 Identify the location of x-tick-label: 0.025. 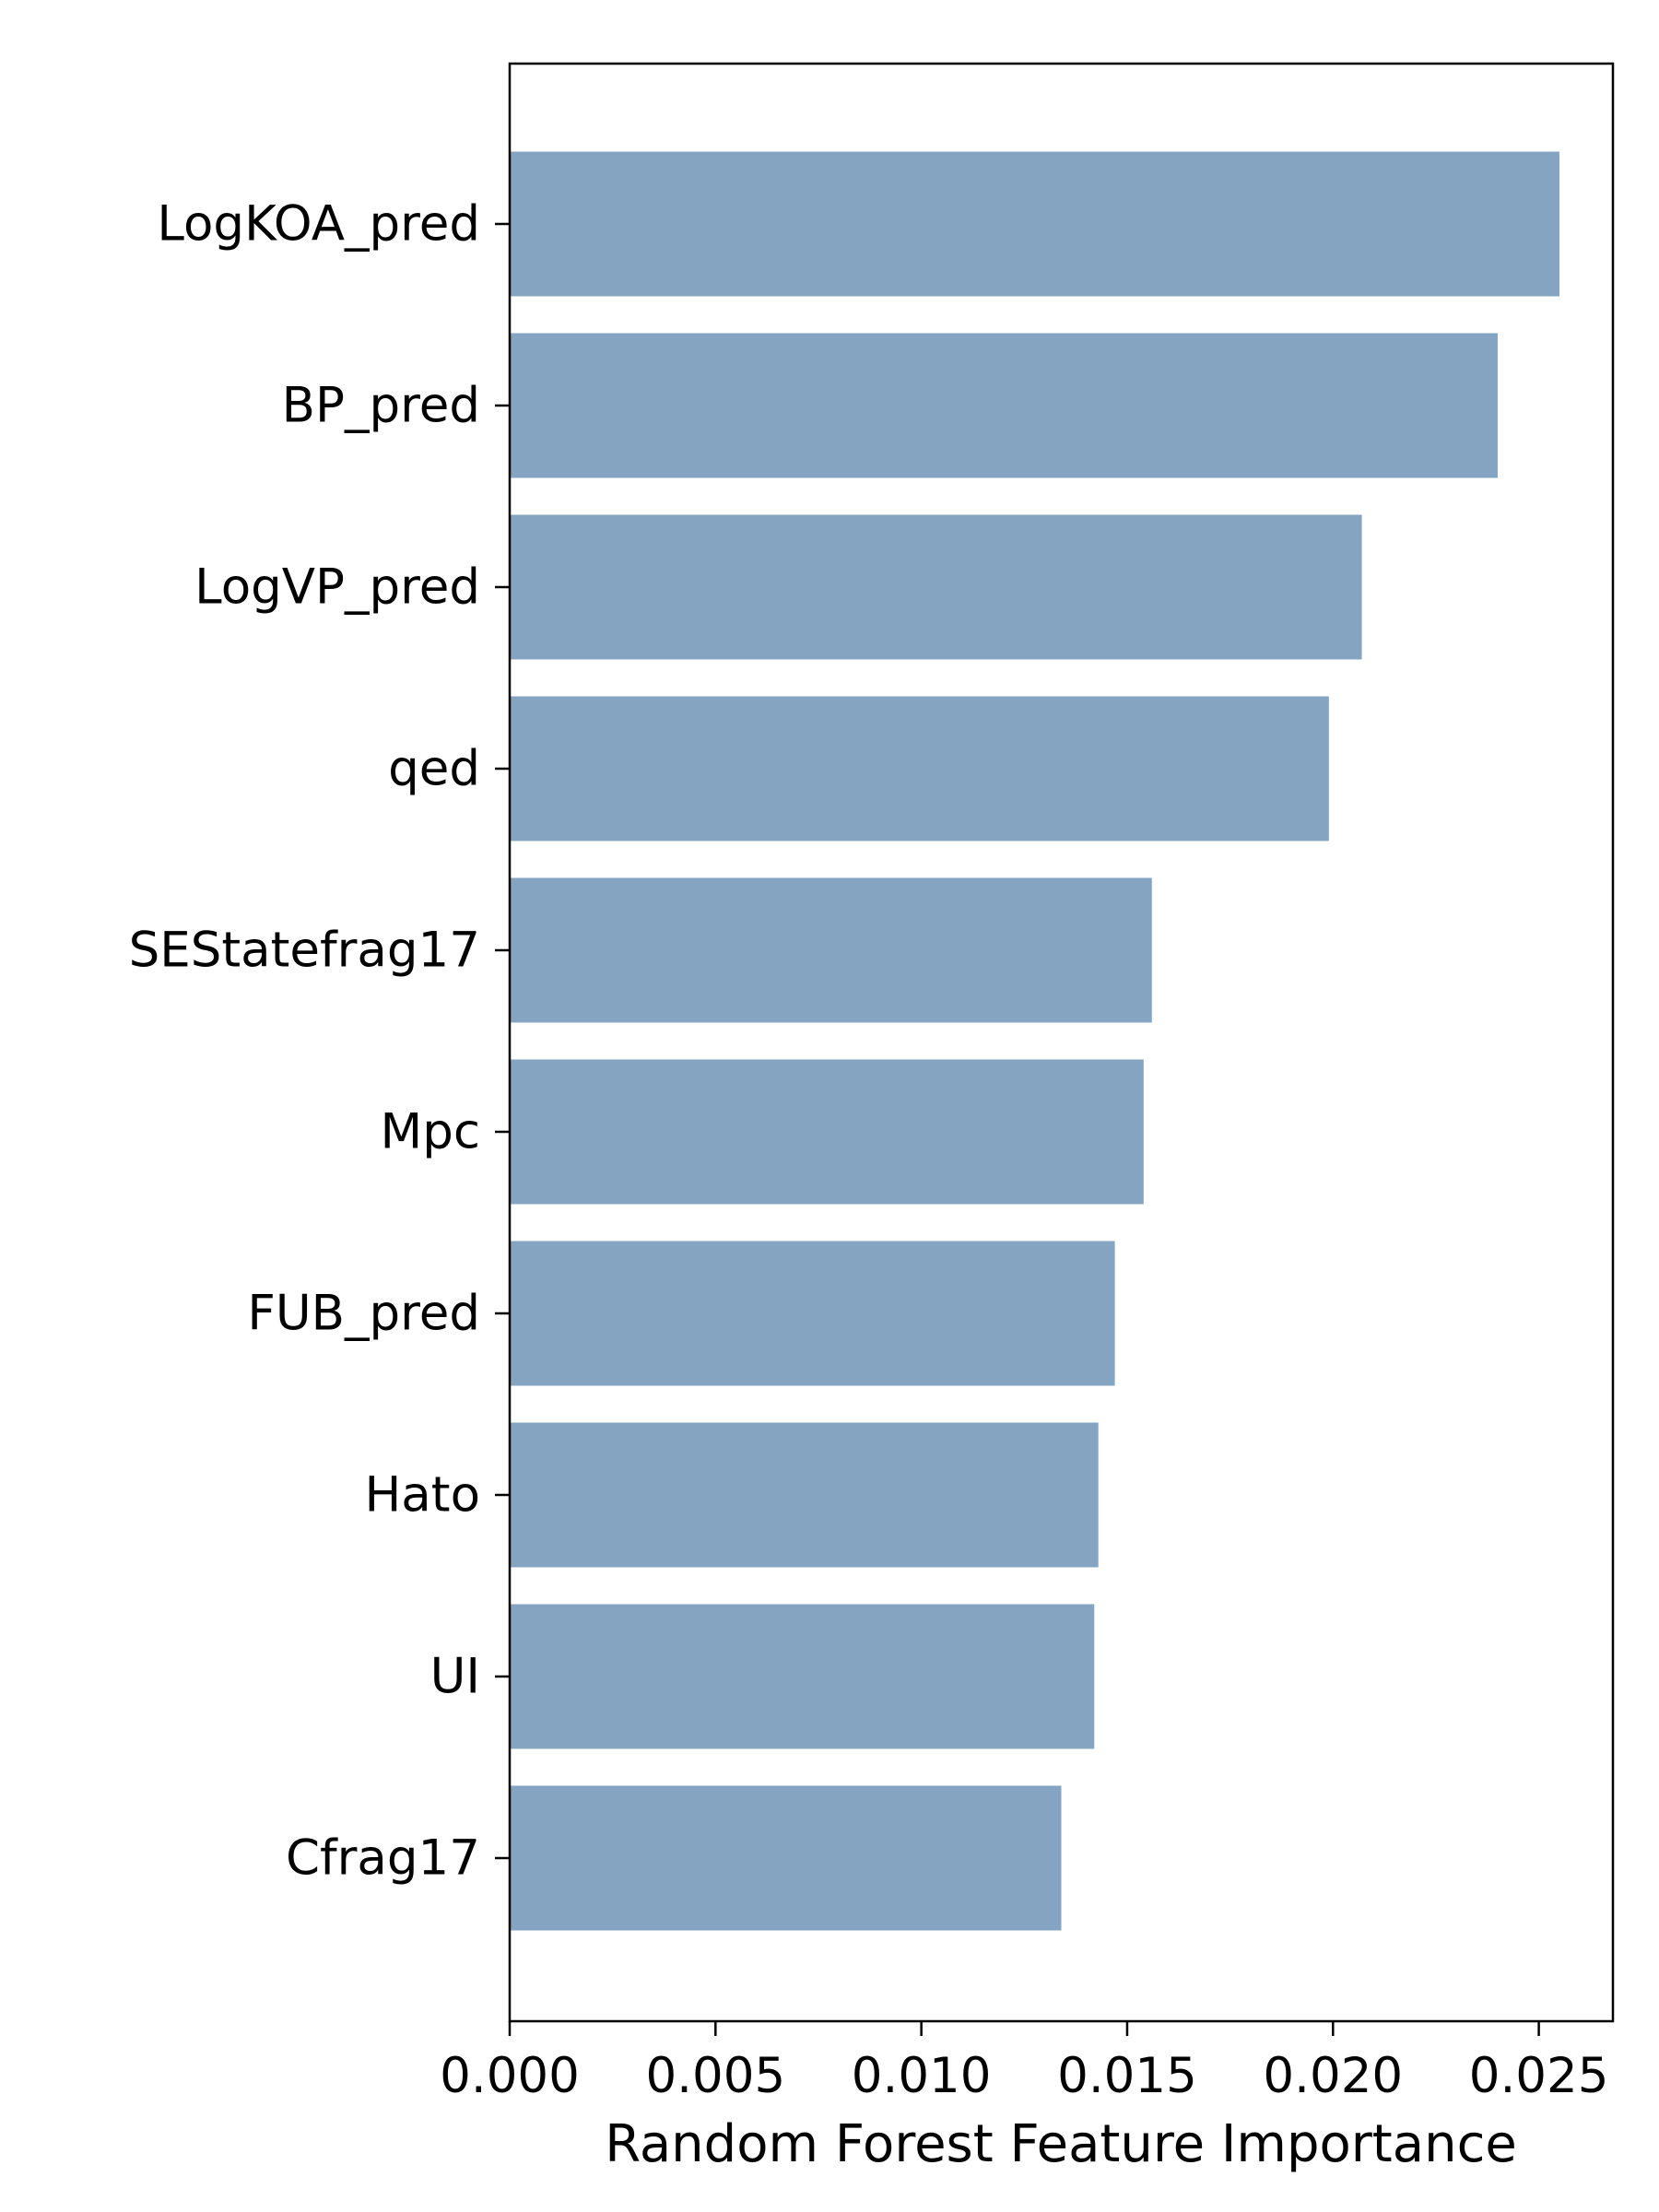
(1539, 2076).